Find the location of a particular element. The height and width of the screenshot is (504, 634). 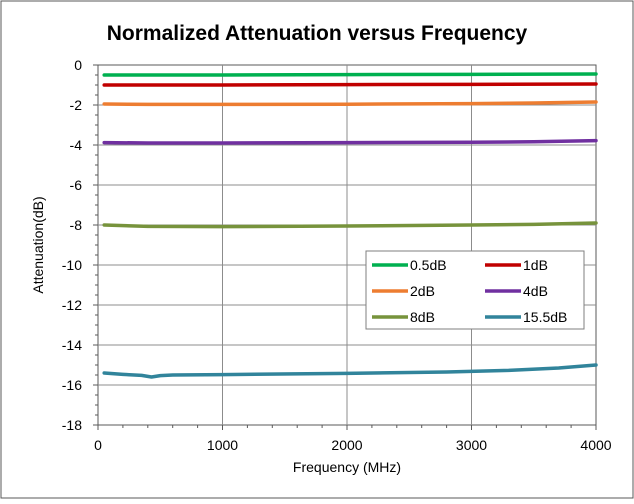

legend: 0.5dB 1dB 2dB 4dB 8dB 15.5dB is located at coordinates (475, 290).